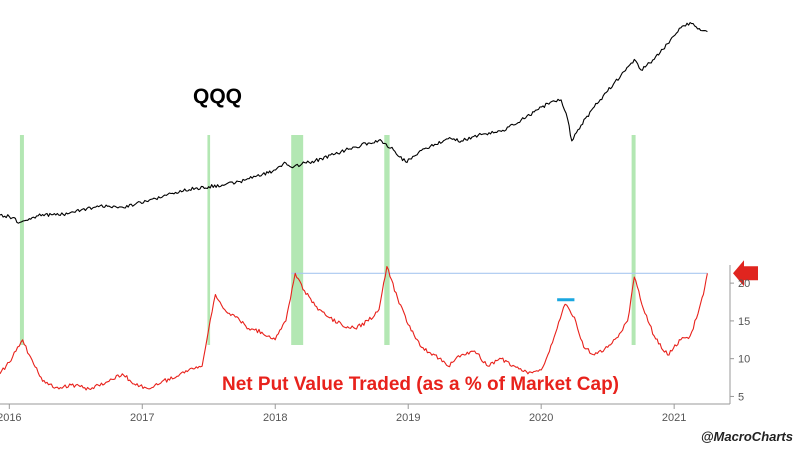  What do you see at coordinates (541, 418) in the screenshot?
I see `x-tick-label-2020: 2020` at bounding box center [541, 418].